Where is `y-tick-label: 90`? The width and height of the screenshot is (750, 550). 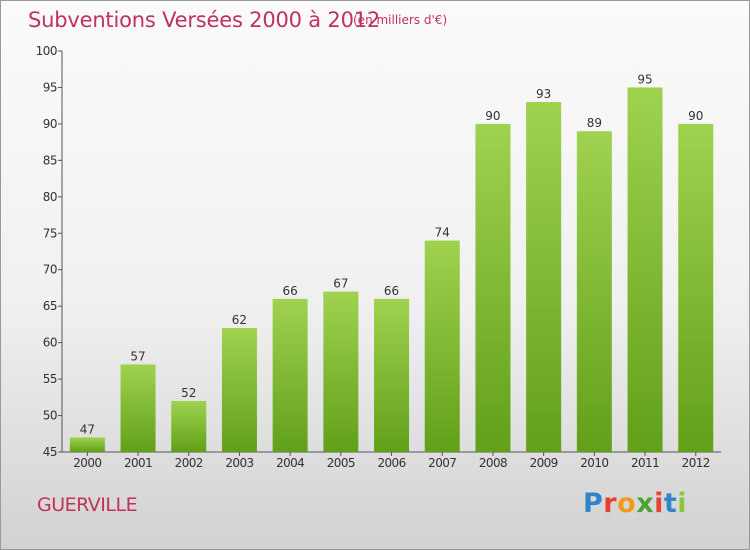
y-tick-label: 90 is located at coordinates (50, 124).